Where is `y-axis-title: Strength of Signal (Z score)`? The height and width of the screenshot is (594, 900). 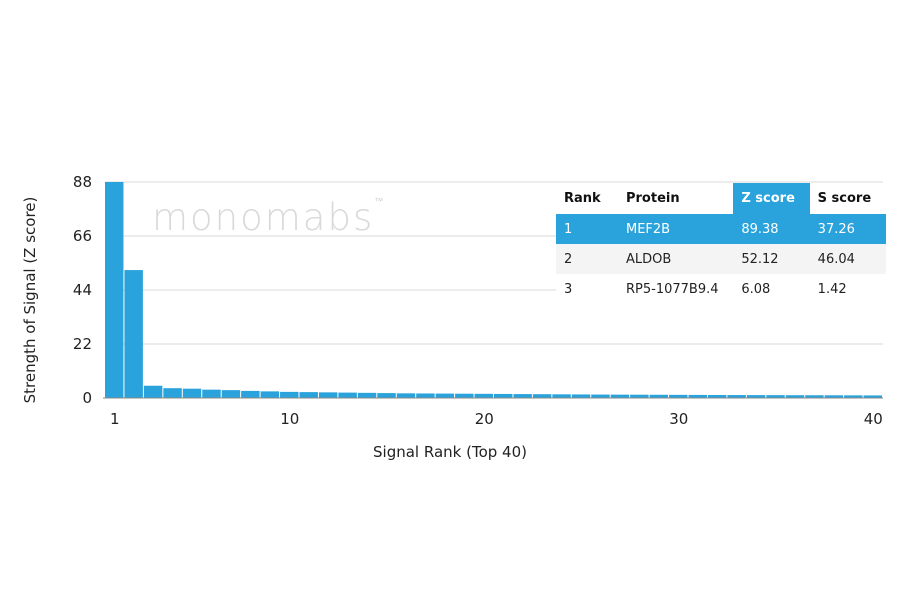 y-axis-title: Strength of Signal (Z score) is located at coordinates (30, 300).